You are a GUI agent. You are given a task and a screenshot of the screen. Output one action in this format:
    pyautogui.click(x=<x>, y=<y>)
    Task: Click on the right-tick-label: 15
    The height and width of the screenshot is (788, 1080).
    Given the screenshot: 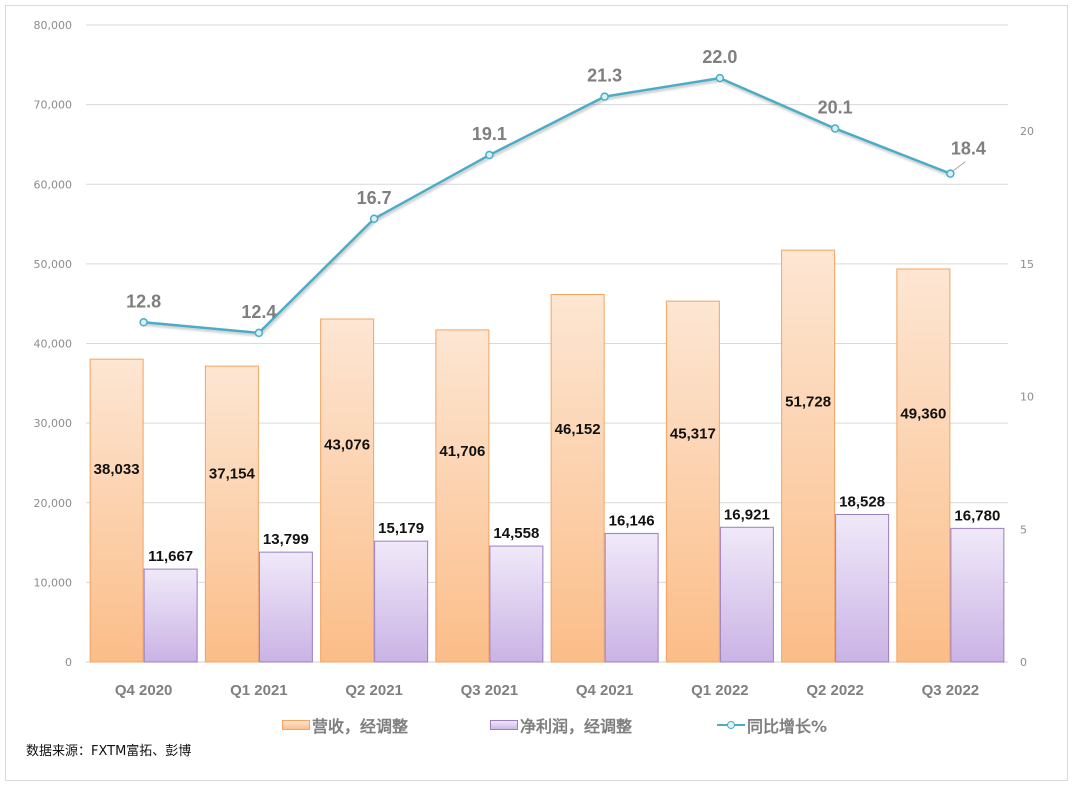 What is the action you would take?
    pyautogui.click(x=1027, y=264)
    